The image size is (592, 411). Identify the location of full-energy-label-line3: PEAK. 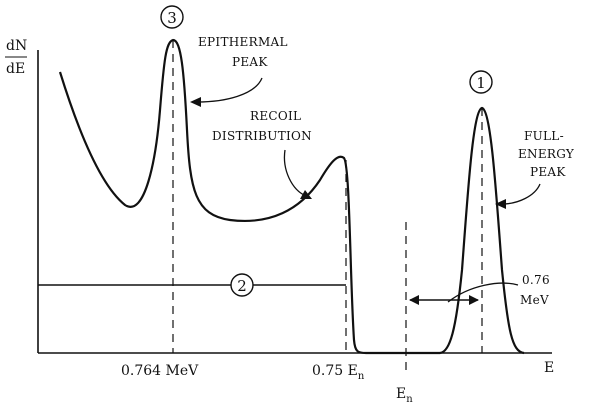
(548, 172).